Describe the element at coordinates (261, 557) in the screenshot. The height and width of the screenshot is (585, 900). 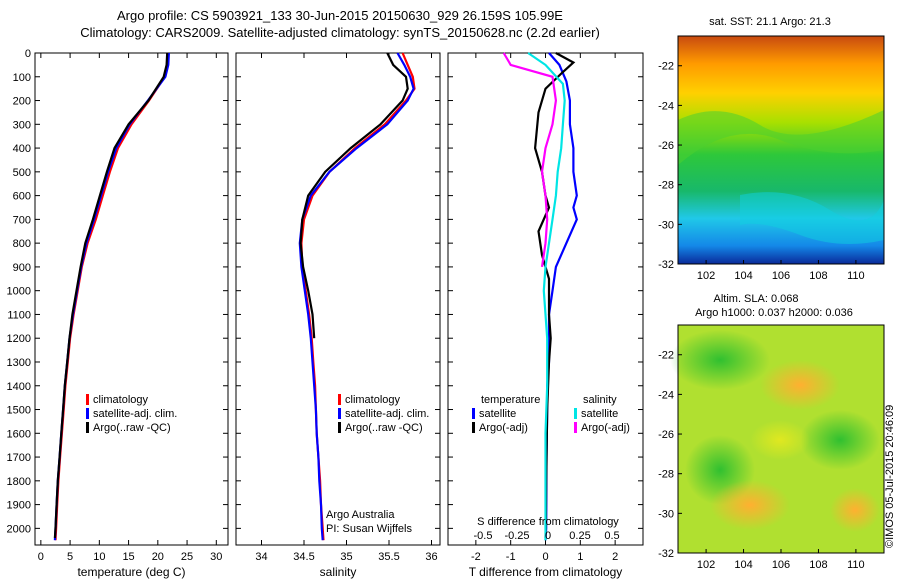
I see `x-tick-label: 34` at that location.